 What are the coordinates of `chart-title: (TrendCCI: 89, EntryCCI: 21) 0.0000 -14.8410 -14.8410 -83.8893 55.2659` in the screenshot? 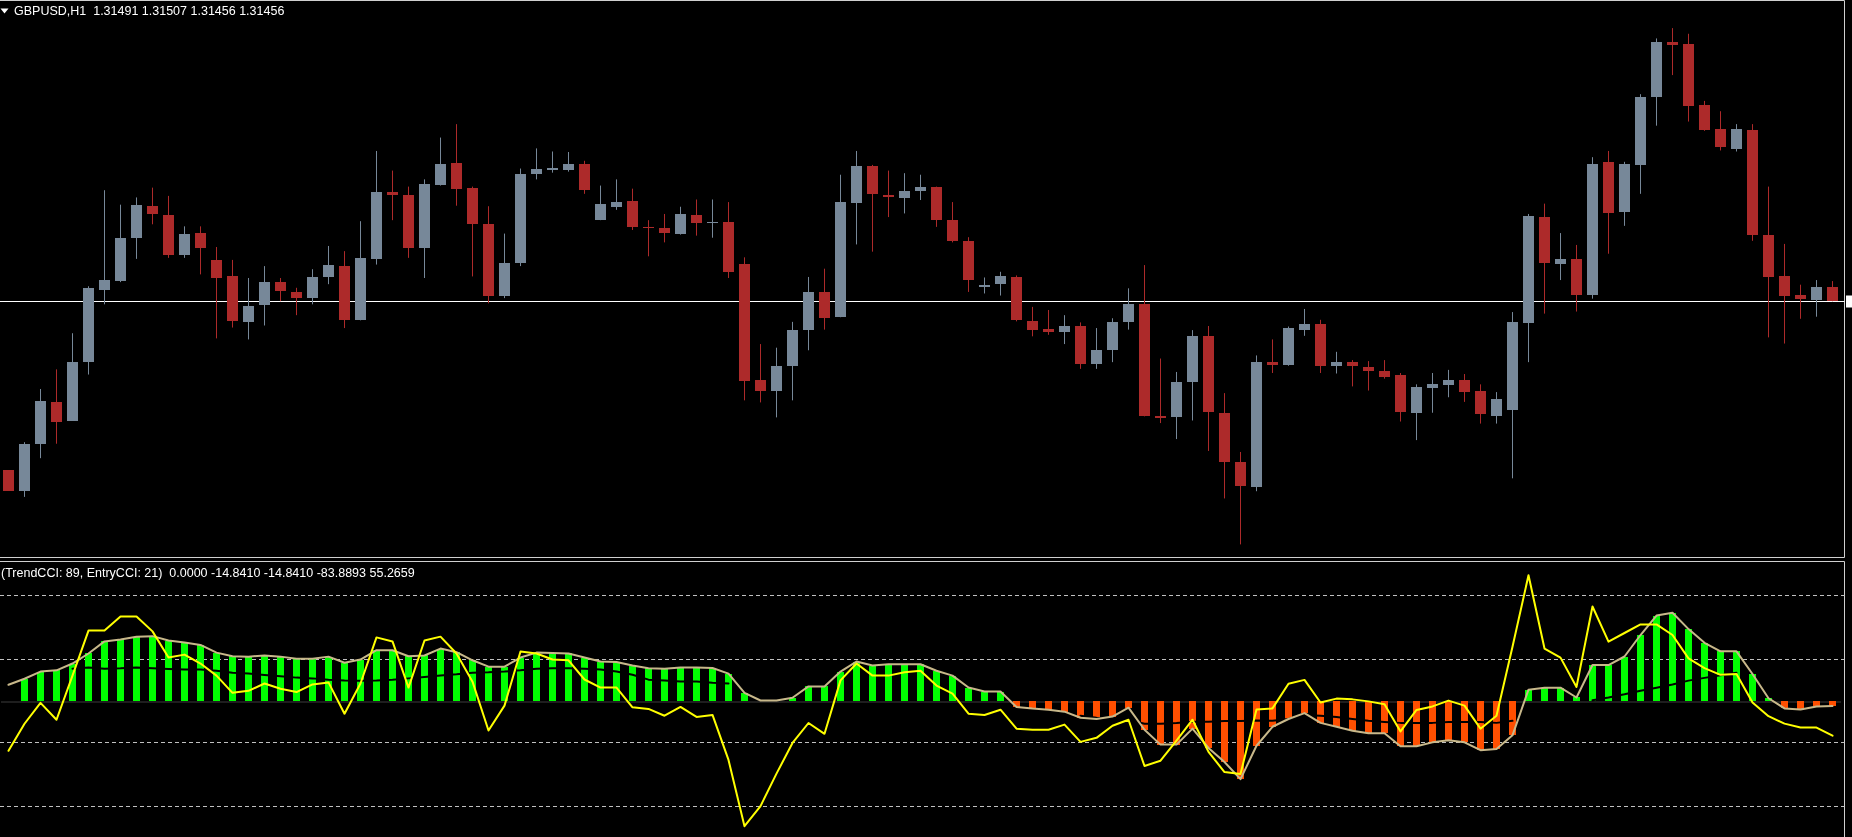 It's located at (208, 573).